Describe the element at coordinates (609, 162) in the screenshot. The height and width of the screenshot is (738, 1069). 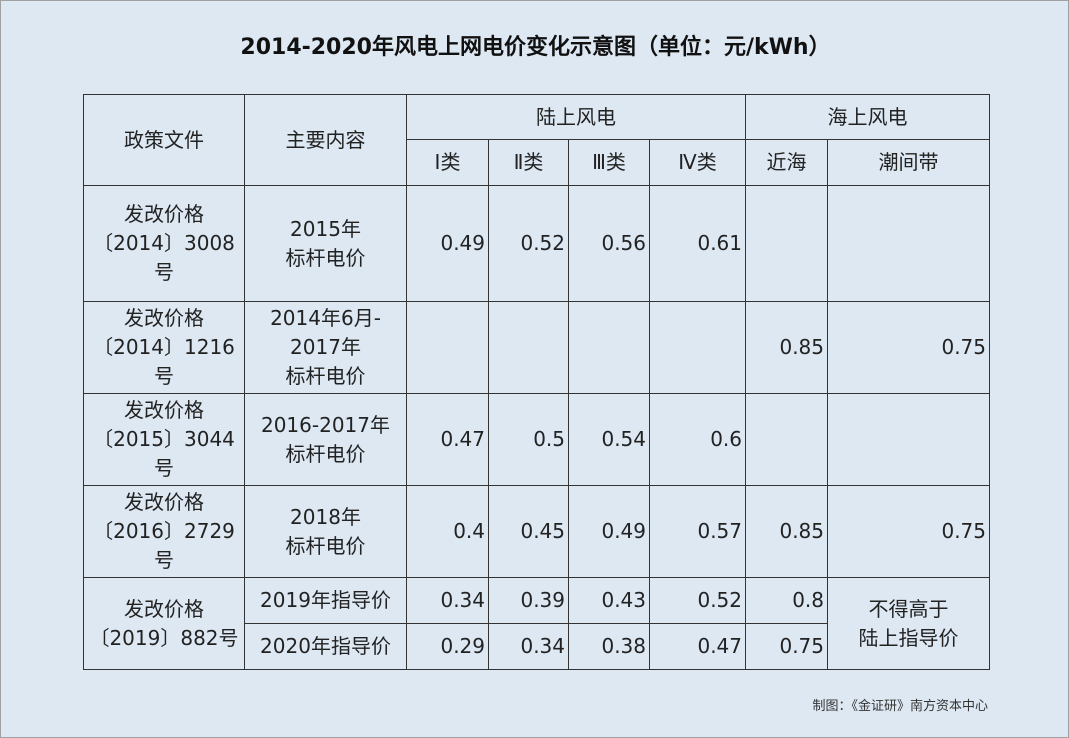
I see `header-cell: Ⅲ类` at that location.